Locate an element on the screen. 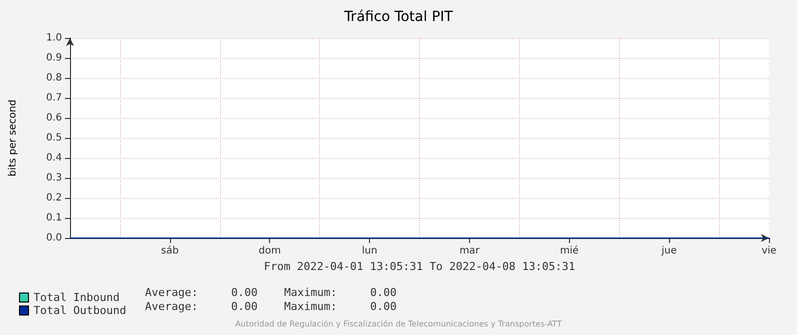 This screenshot has width=797, height=335. x-tick-label: vie is located at coordinates (769, 251).